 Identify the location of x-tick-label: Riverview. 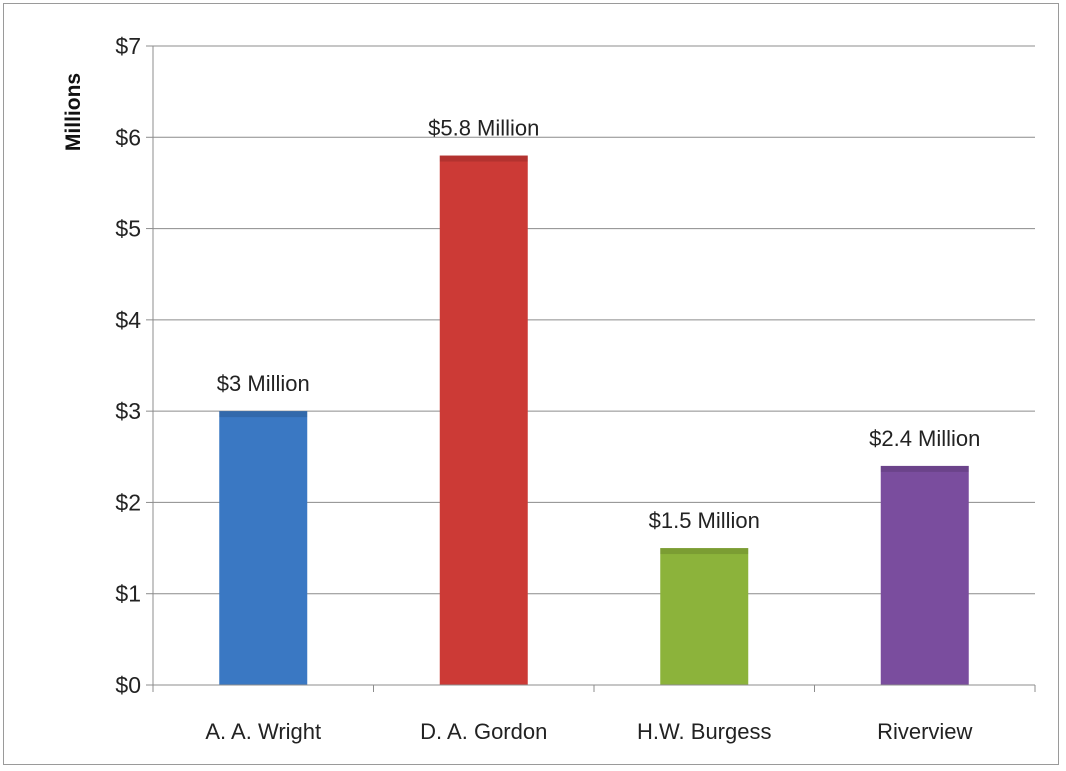
(924, 731).